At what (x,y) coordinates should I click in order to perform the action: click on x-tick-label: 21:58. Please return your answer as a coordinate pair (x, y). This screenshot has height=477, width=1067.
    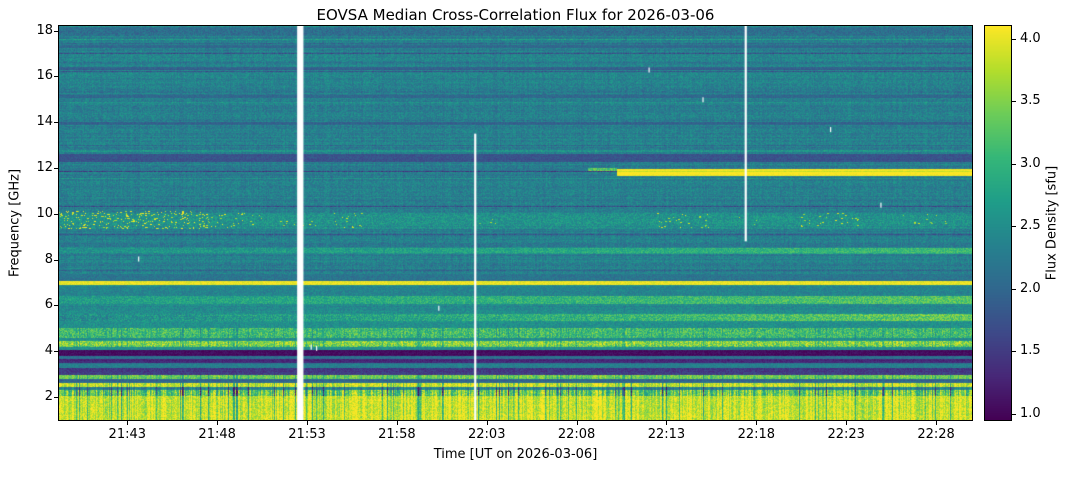
    Looking at the image, I should click on (397, 434).